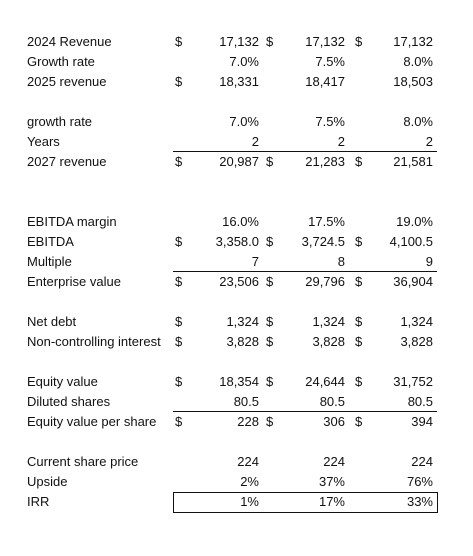 The height and width of the screenshot is (556, 473). What do you see at coordinates (305, 502) in the screenshot?
I see `irr-highlight-box` at bounding box center [305, 502].